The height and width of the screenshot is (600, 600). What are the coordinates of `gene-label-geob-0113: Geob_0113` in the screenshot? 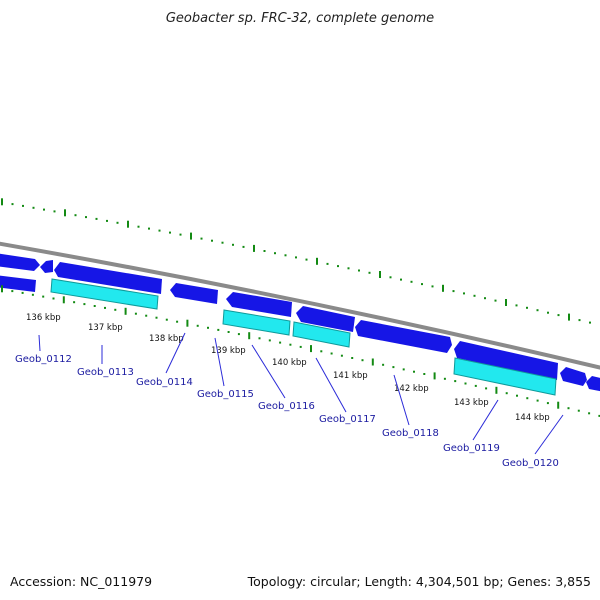 It's located at (105, 372).